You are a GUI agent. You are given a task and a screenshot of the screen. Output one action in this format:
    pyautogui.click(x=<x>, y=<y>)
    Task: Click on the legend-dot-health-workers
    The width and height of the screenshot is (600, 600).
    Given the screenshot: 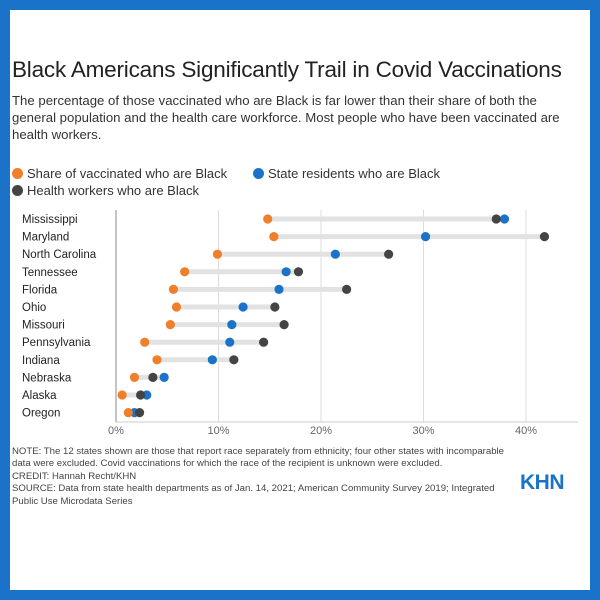 What is the action you would take?
    pyautogui.click(x=17, y=190)
    